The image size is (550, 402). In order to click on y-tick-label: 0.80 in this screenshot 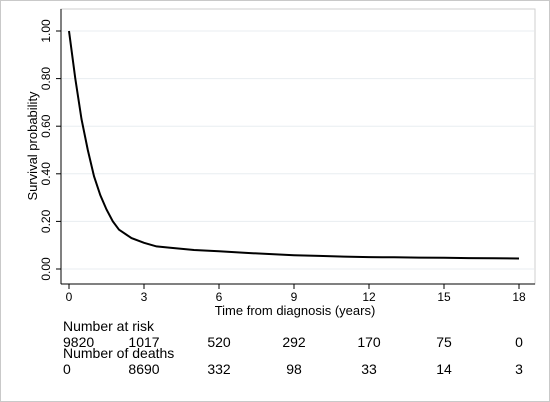, I will do `click(46, 79)`.